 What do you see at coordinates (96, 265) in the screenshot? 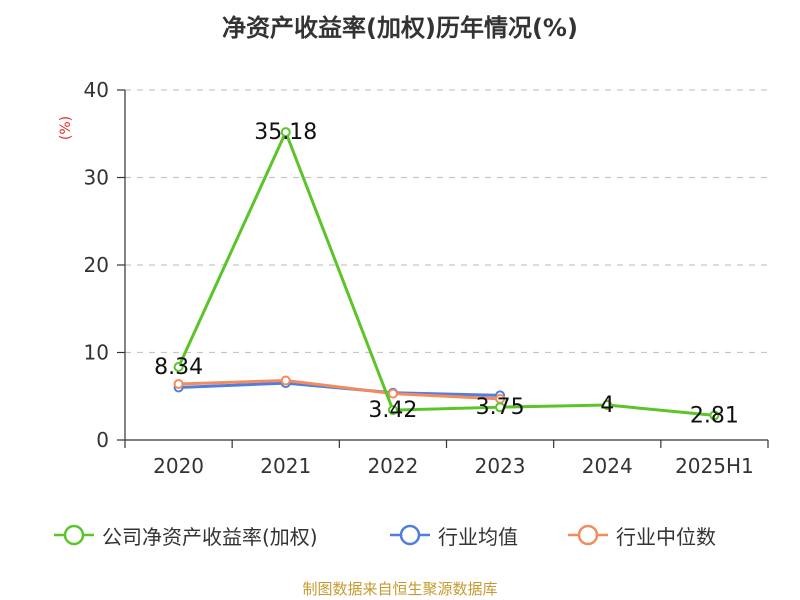
I see `y-tick-label: 20` at bounding box center [96, 265].